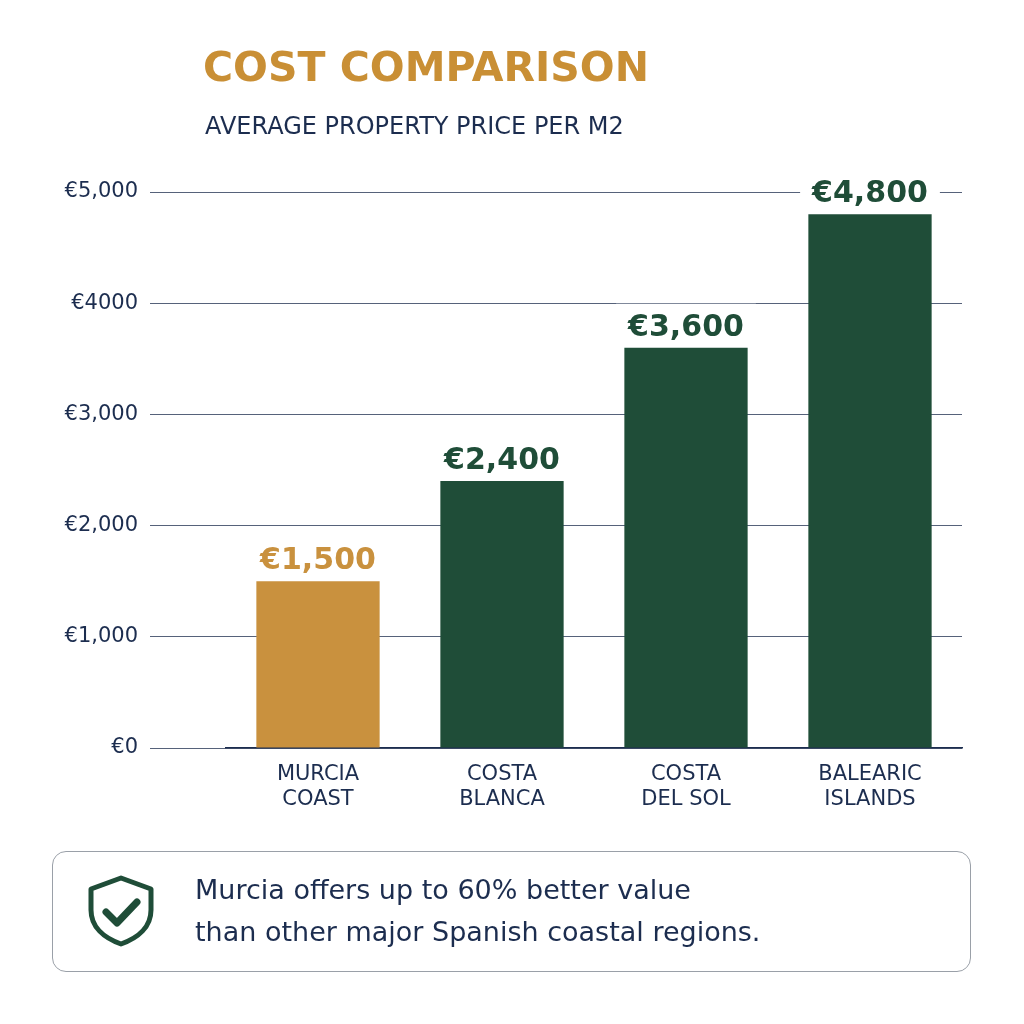 Image resolution: width=1024 pixels, height=1024 pixels. What do you see at coordinates (101, 412) in the screenshot?
I see `y-tick-label: €3,000` at bounding box center [101, 412].